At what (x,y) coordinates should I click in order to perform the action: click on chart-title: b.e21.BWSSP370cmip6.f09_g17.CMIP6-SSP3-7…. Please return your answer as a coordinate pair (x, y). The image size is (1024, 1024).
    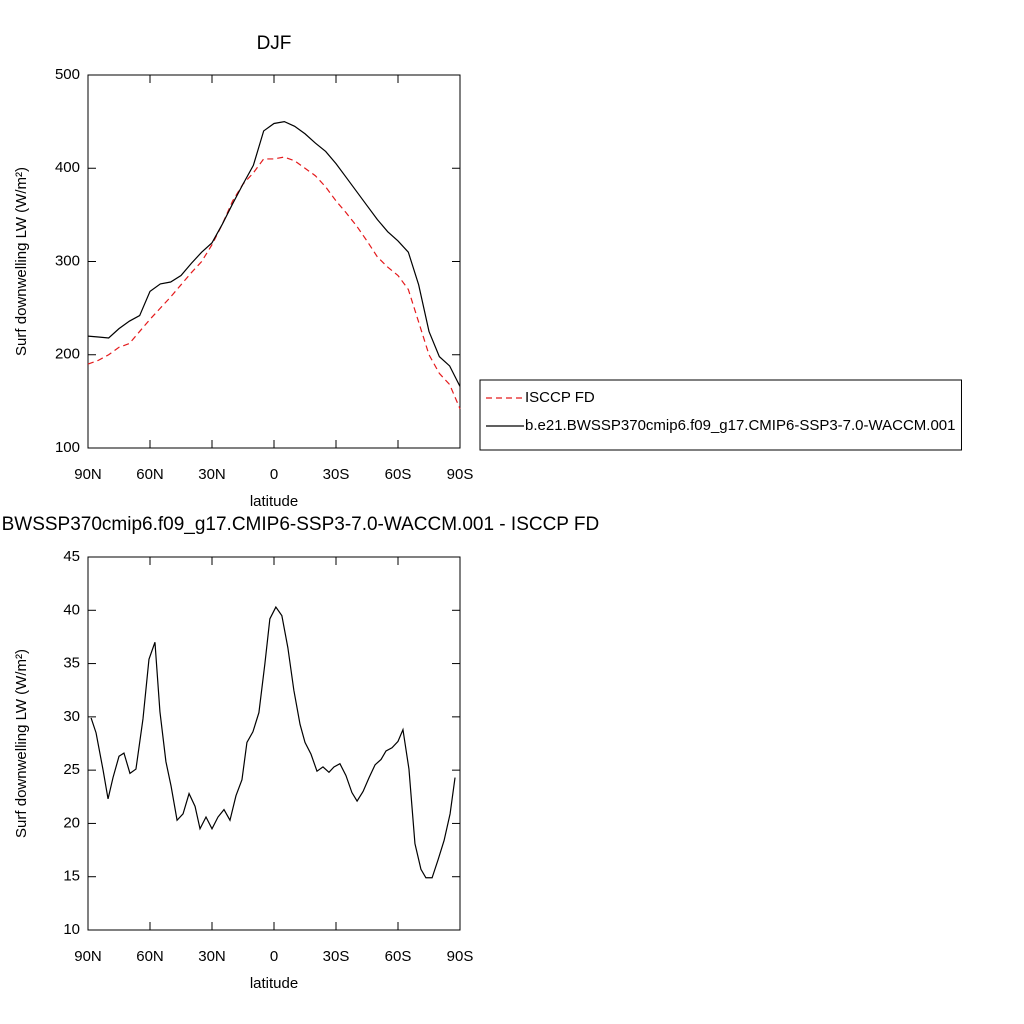
    Looking at the image, I should click on (299, 524).